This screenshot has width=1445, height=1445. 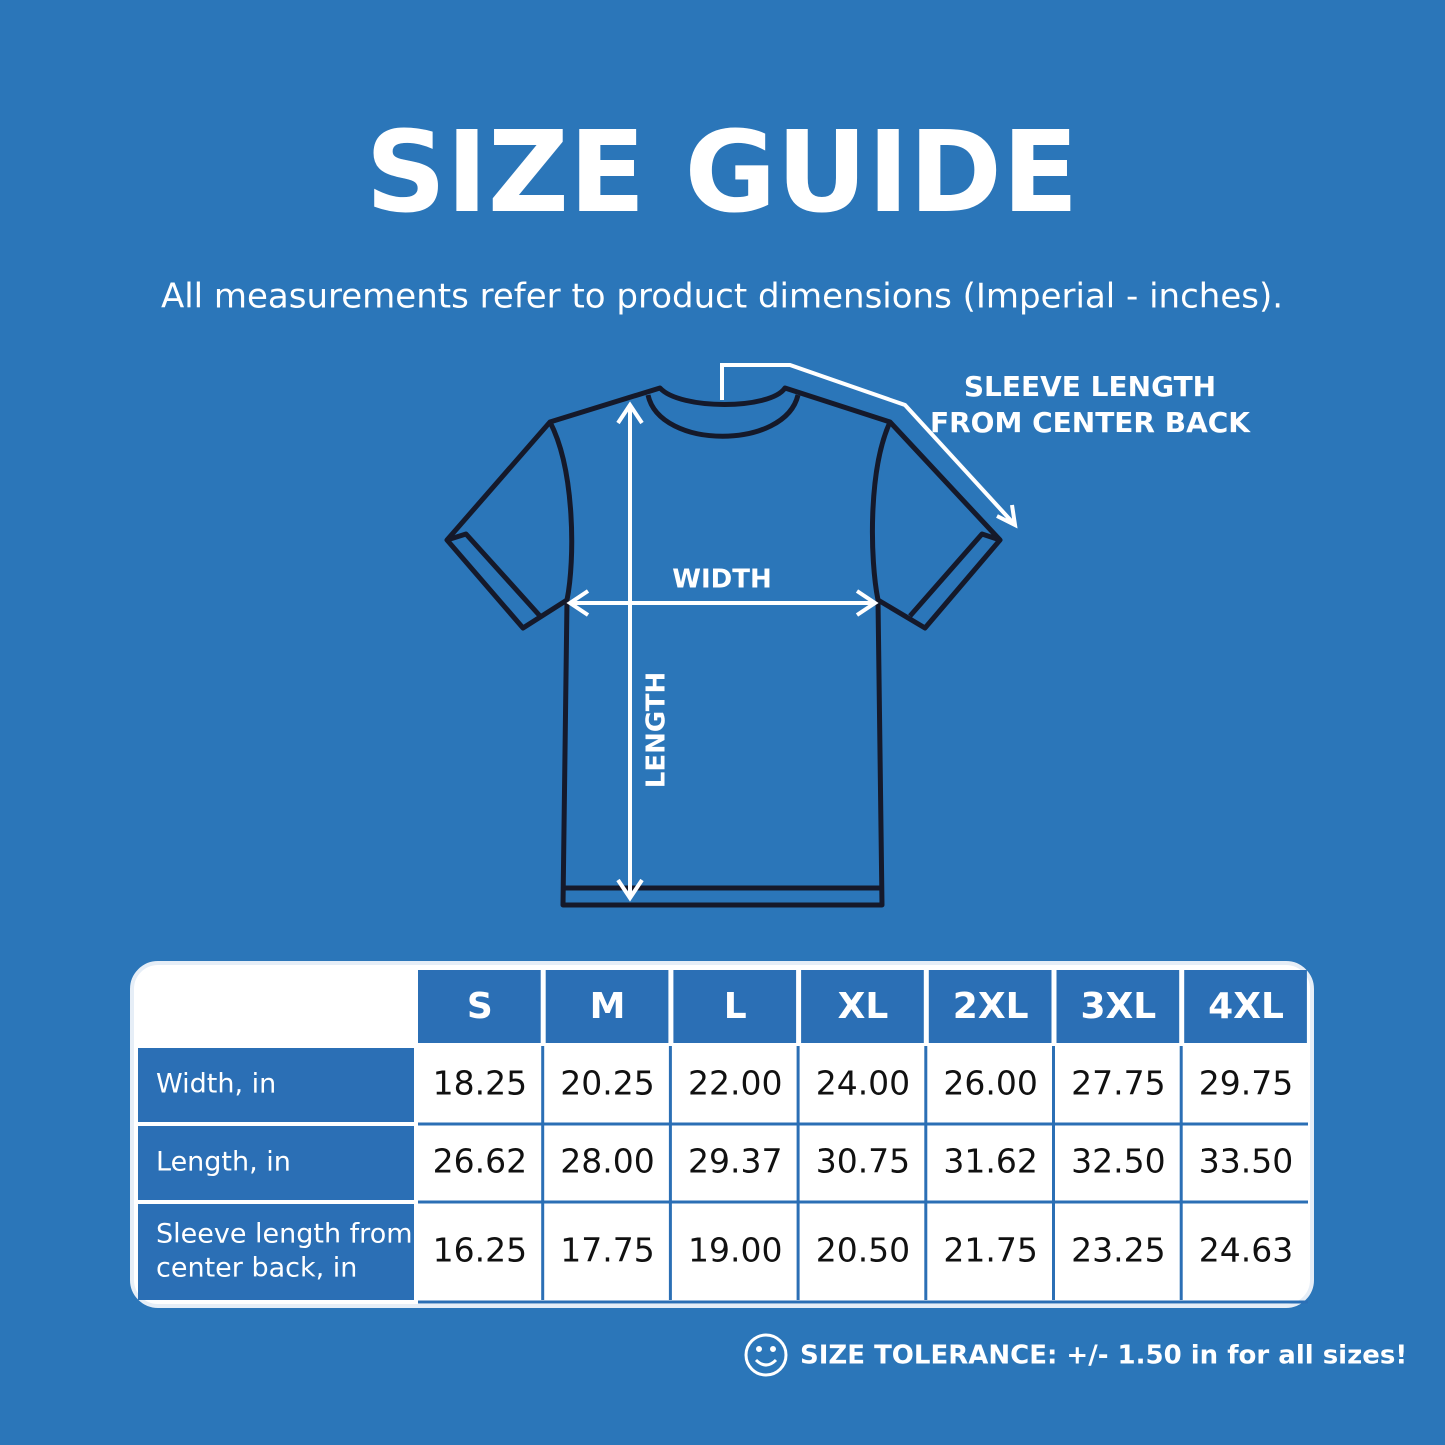 What do you see at coordinates (480, 1083) in the screenshot?
I see `cell-value: 18.25` at bounding box center [480, 1083].